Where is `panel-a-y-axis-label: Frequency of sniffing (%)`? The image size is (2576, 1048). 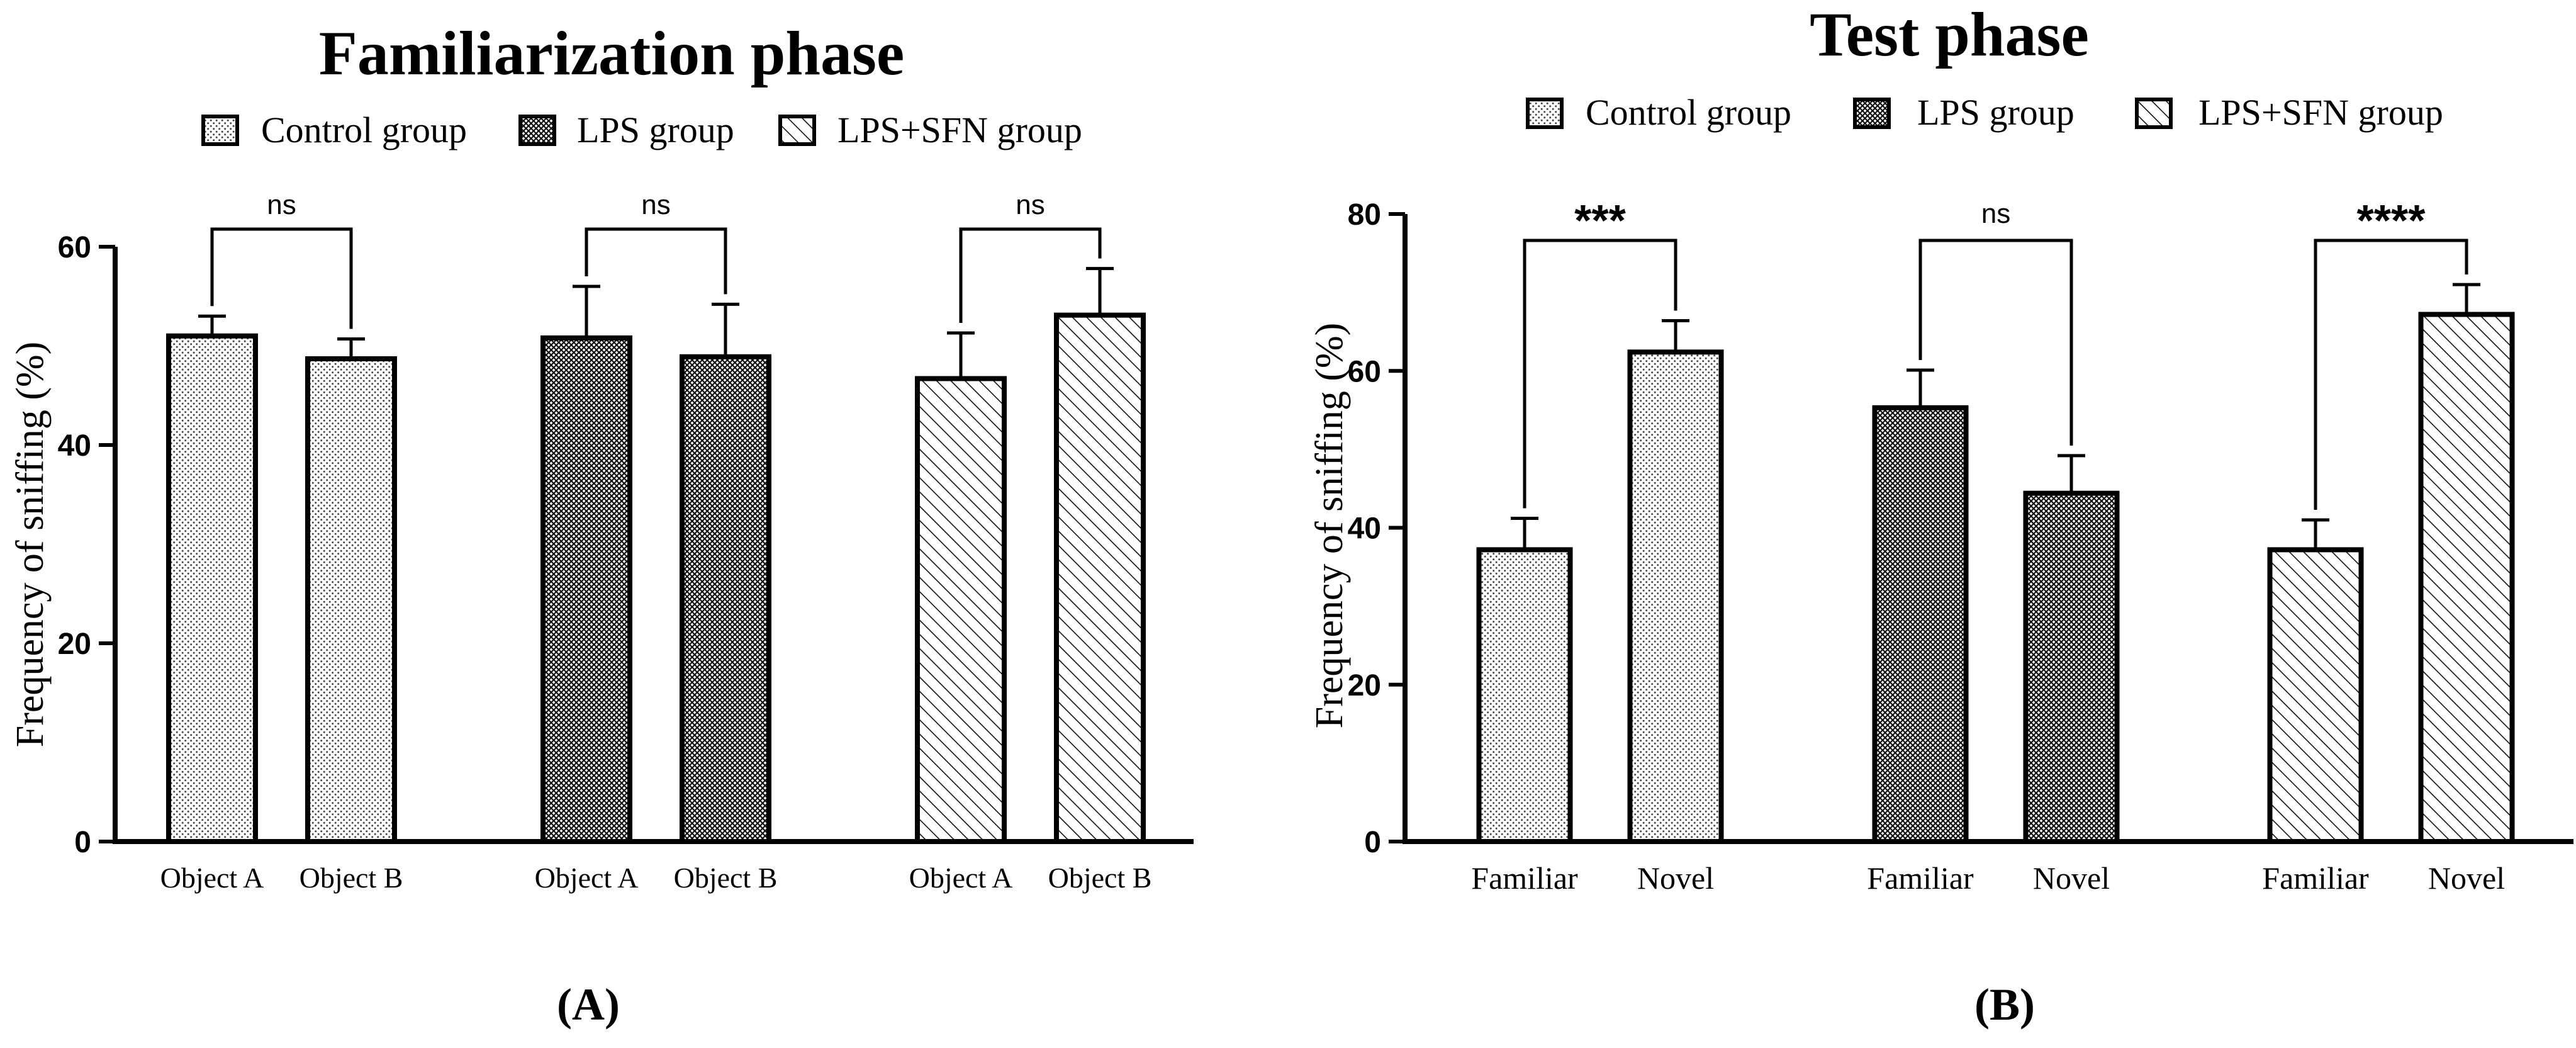
panel-a-y-axis-label: Frequency of sniffing (%) is located at coordinates (30, 545).